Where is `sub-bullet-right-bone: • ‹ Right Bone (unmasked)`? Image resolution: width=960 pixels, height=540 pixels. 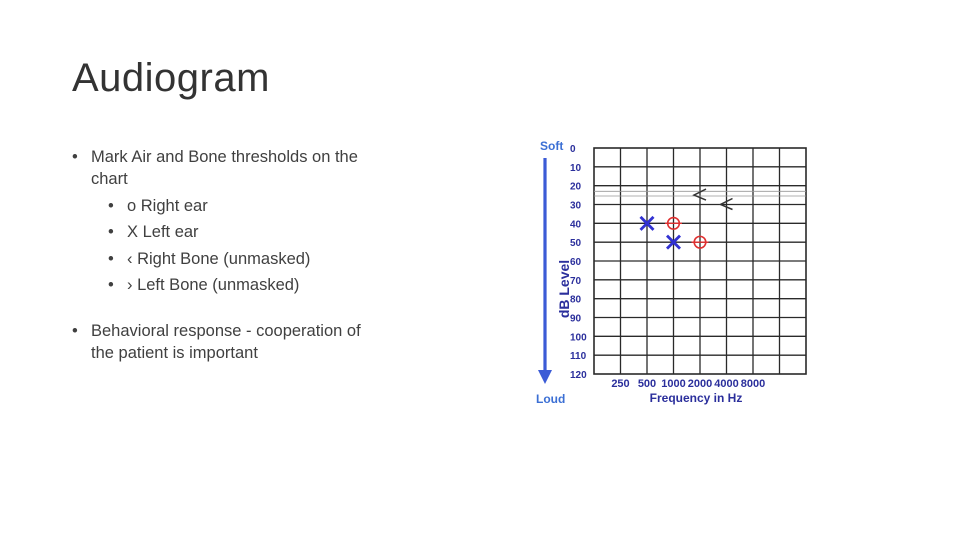 sub-bullet-right-bone: • ‹ Right Bone (unmasked) is located at coordinates (209, 258).